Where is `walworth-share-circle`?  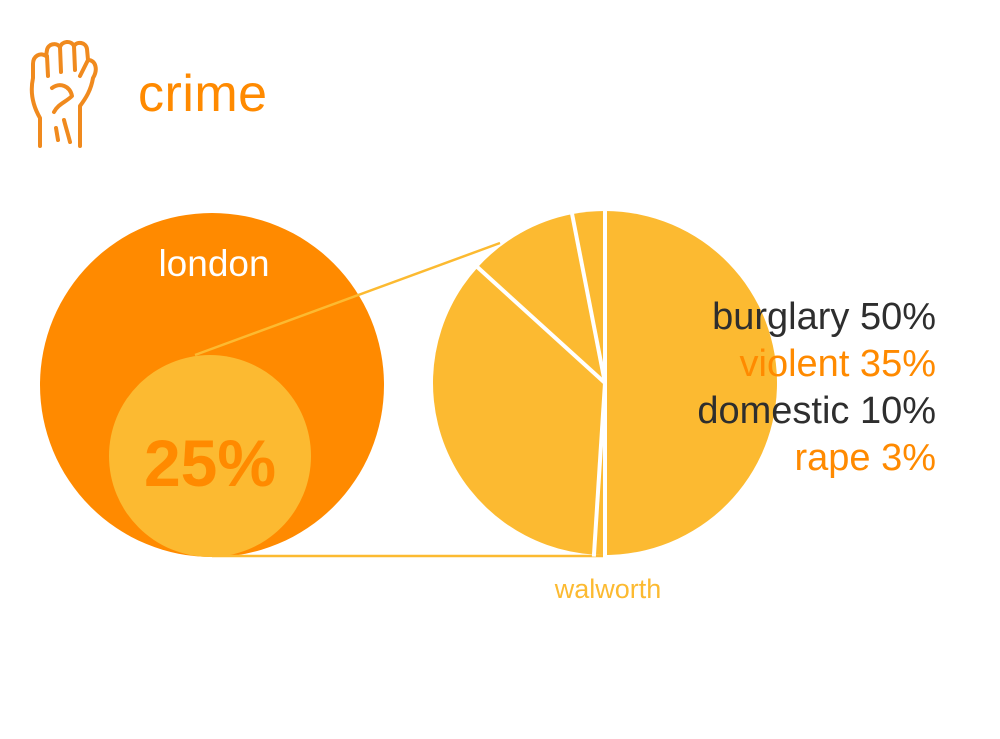 walworth-share-circle is located at coordinates (210, 456).